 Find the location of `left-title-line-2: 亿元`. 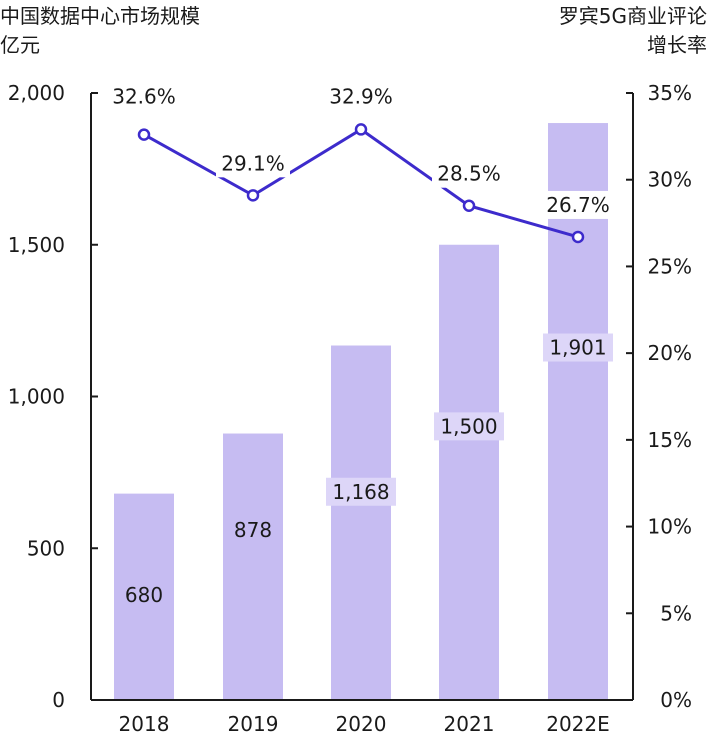

left-title-line-2: 亿元 is located at coordinates (20, 45).